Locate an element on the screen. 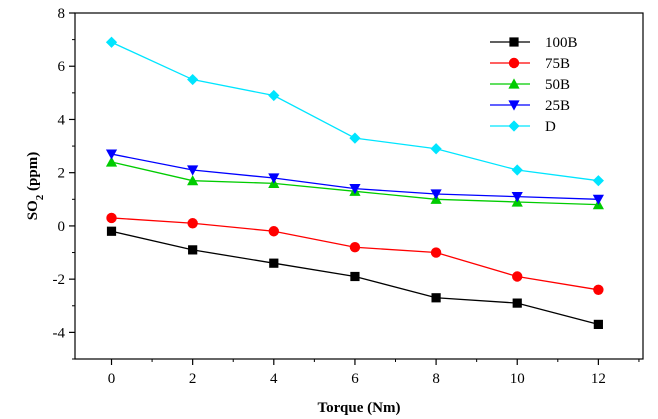 The height and width of the screenshot is (419, 658). x-tick-label: 0 is located at coordinates (112, 379).